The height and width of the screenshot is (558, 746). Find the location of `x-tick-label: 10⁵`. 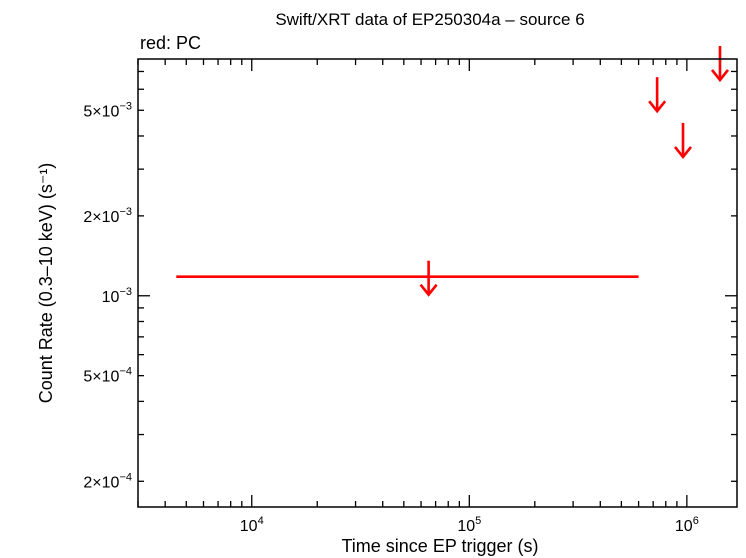

x-tick-label: 10⁵ is located at coordinates (469, 525).